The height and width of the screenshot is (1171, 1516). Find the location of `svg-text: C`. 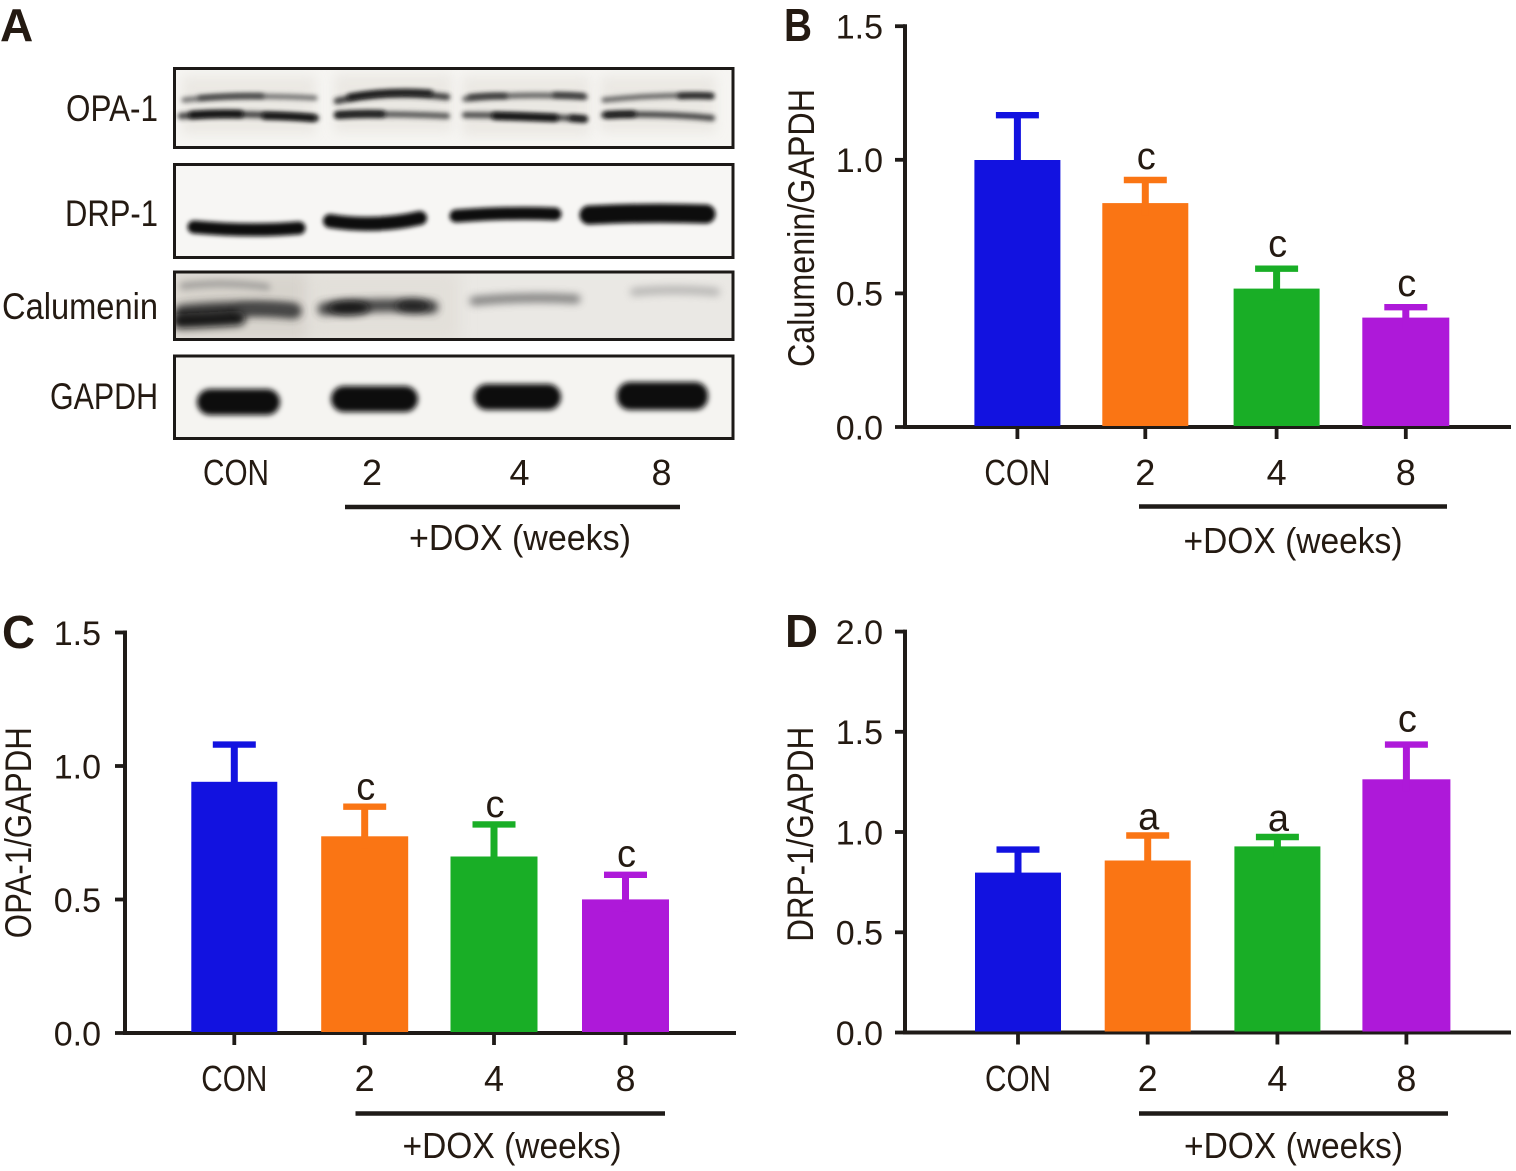

svg-text: C is located at coordinates (18, 632).